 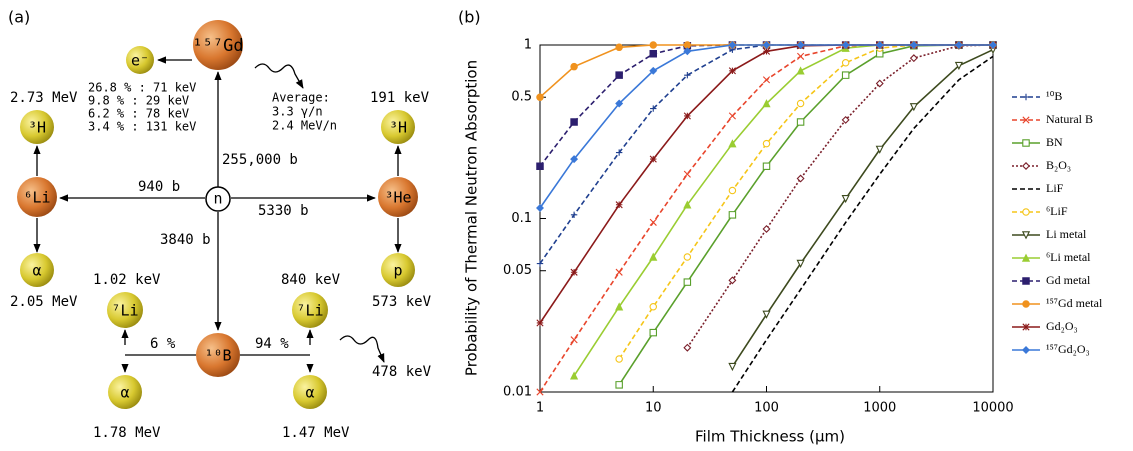 I want to click on cross-section: 5330 b, so click(x=283, y=211).